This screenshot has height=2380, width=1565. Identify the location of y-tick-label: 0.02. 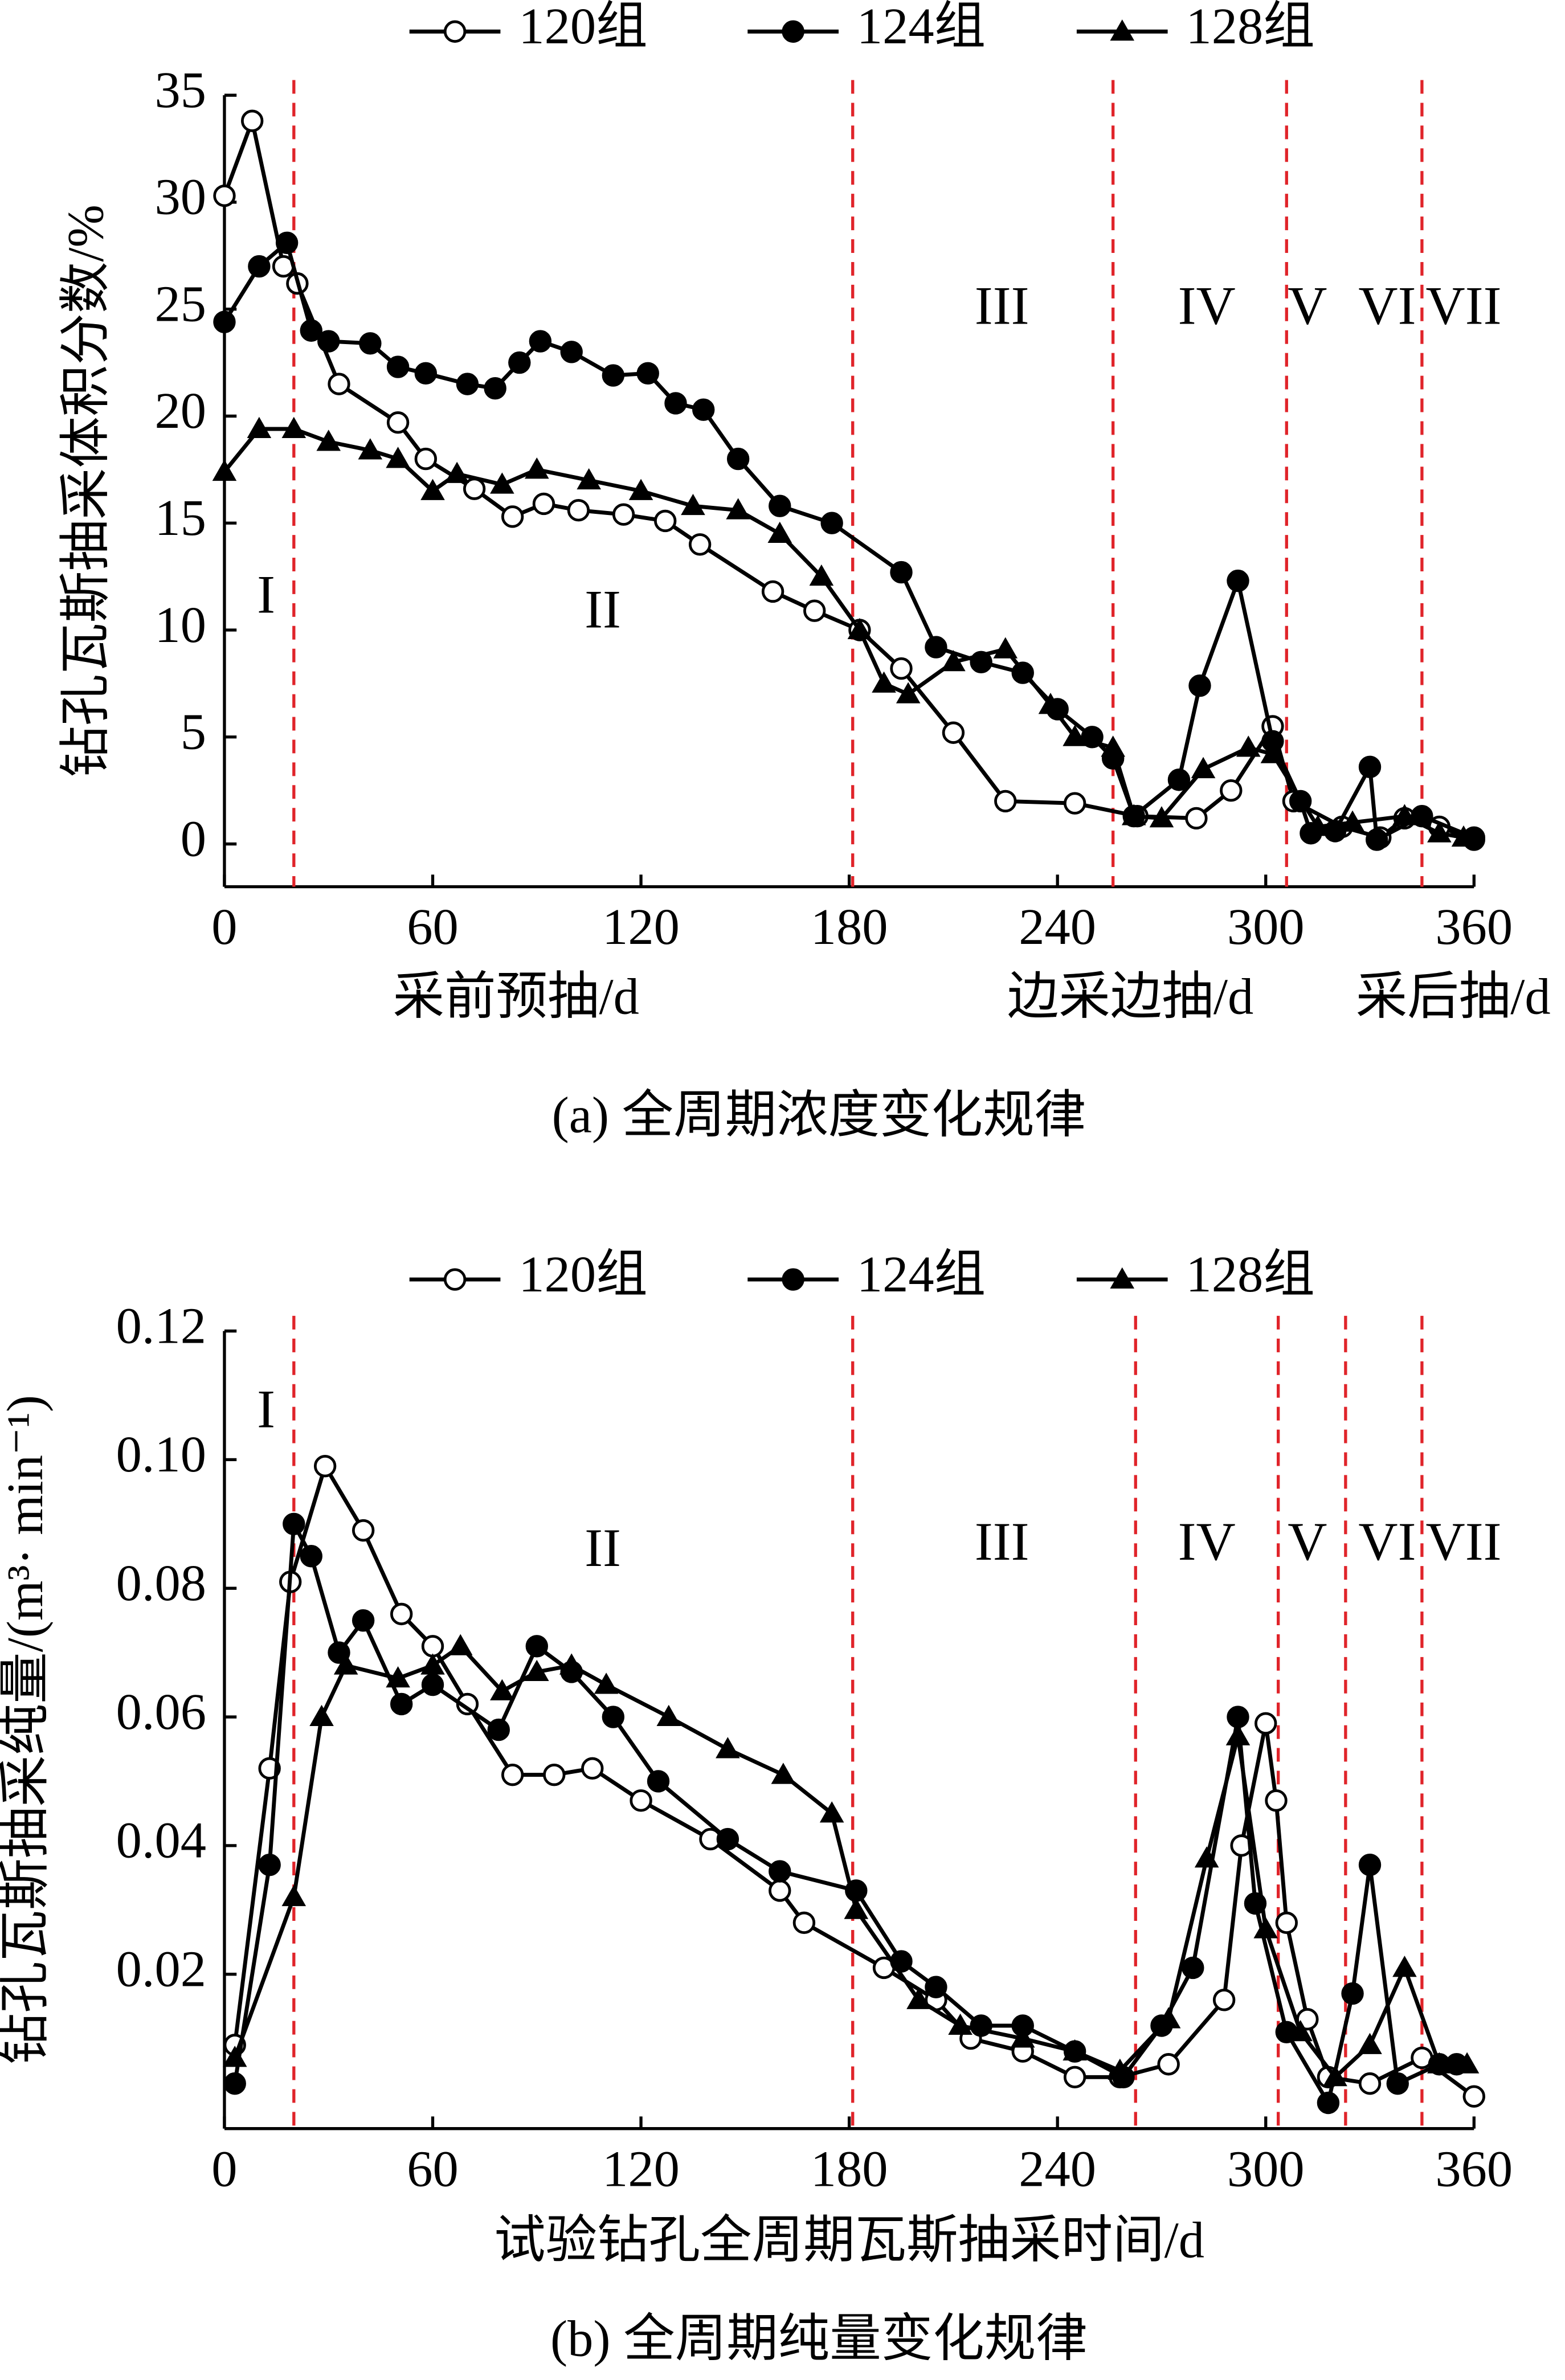
(161, 1968).